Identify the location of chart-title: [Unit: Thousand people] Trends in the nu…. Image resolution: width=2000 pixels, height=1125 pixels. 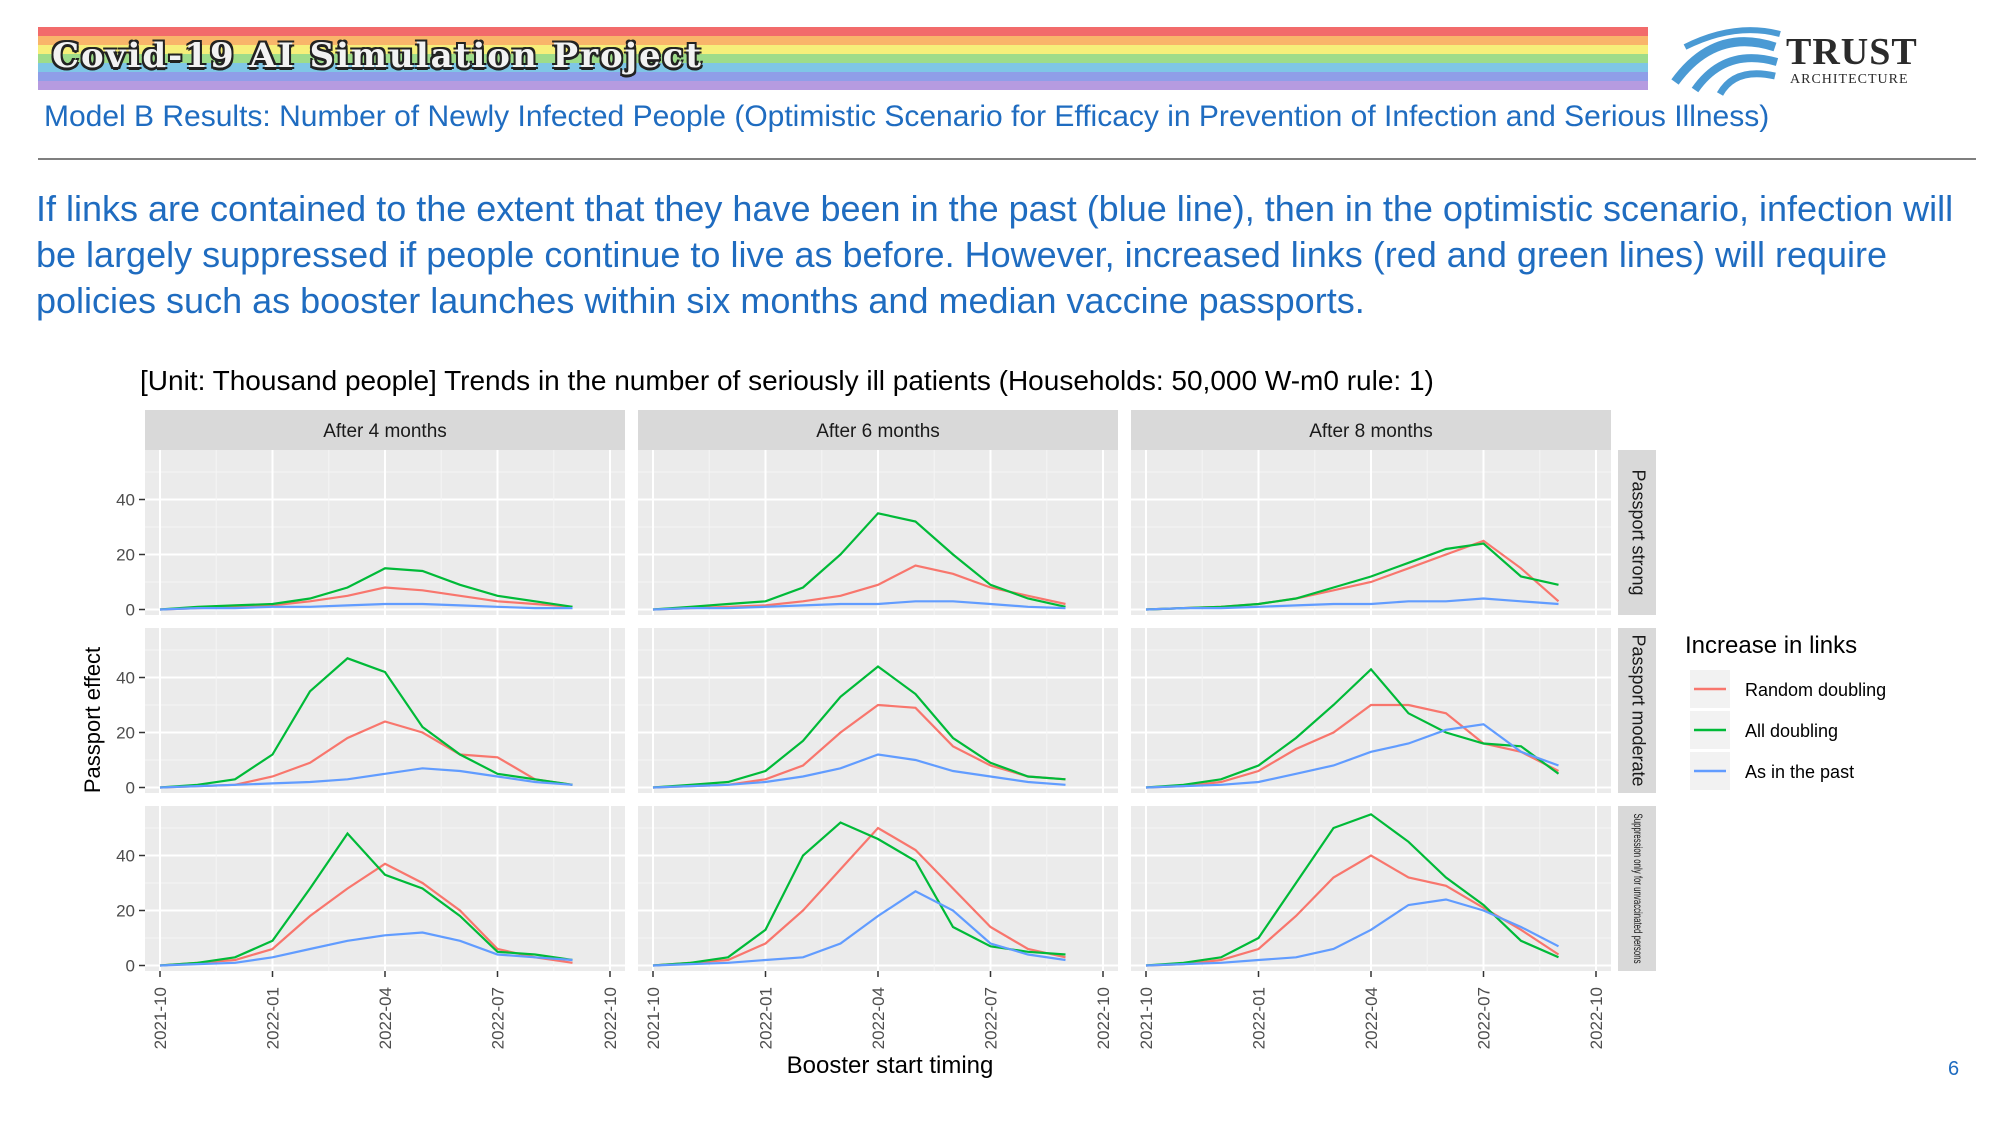
(787, 380).